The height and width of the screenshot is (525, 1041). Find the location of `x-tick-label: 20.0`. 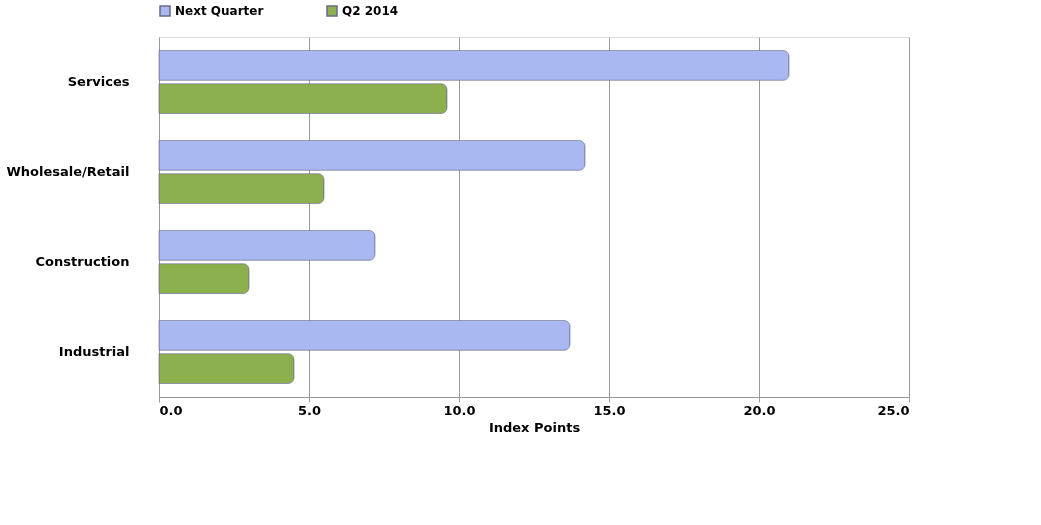

x-tick-label: 20.0 is located at coordinates (759, 410).